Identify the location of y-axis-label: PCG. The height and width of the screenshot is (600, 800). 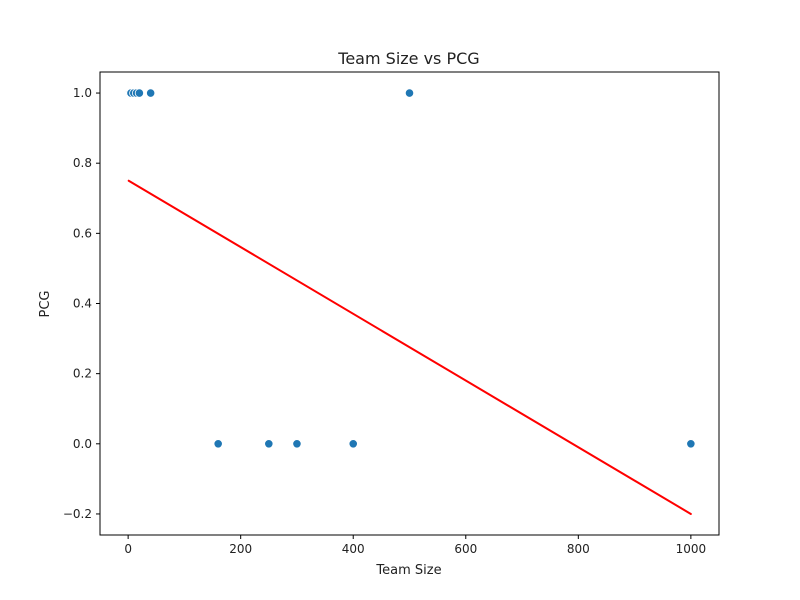
(45, 304).